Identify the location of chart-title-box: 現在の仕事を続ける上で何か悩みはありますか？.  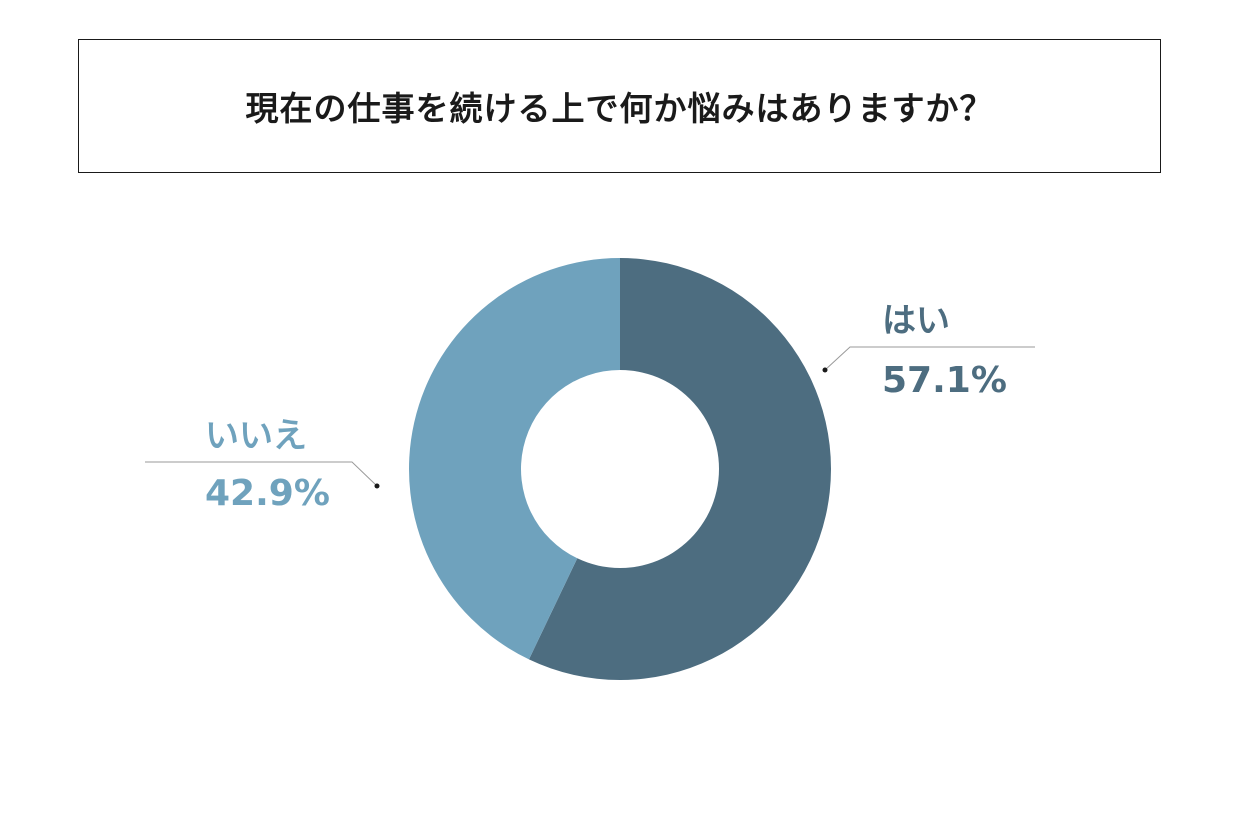
(619, 106).